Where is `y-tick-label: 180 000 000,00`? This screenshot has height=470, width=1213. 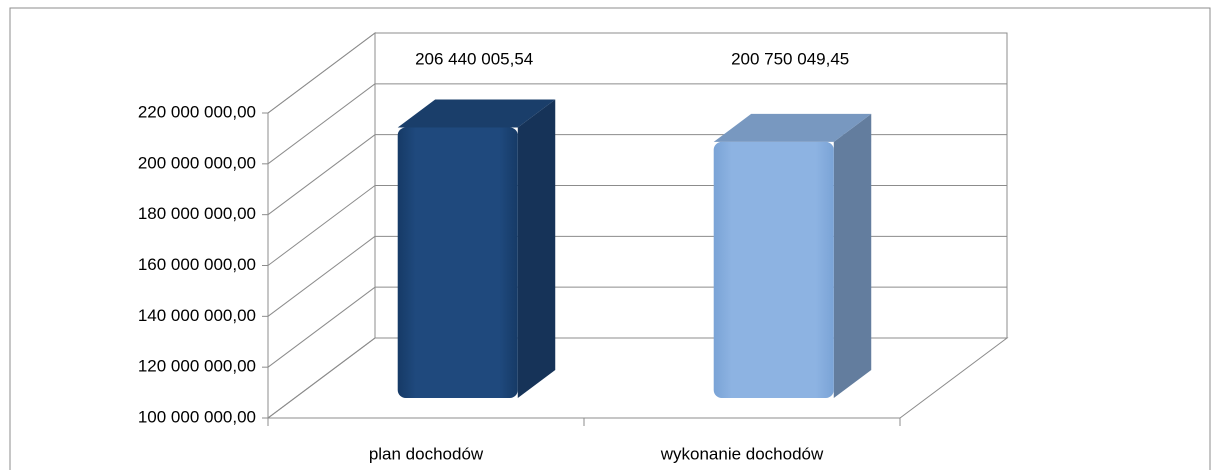 y-tick-label: 180 000 000,00 is located at coordinates (197, 213).